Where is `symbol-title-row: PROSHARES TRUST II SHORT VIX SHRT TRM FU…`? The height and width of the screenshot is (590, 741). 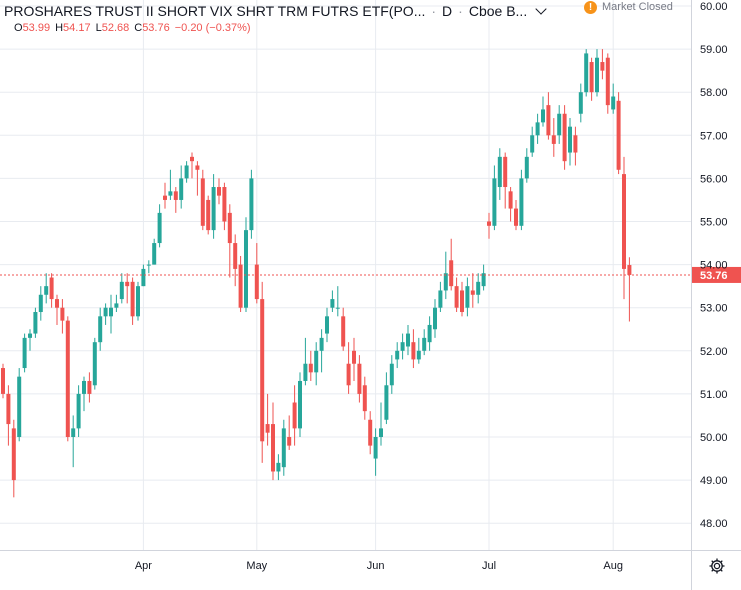
symbol-title-row: PROSHARES TRUST II SHORT VIX SHRT TRM FU… is located at coordinates (275, 11).